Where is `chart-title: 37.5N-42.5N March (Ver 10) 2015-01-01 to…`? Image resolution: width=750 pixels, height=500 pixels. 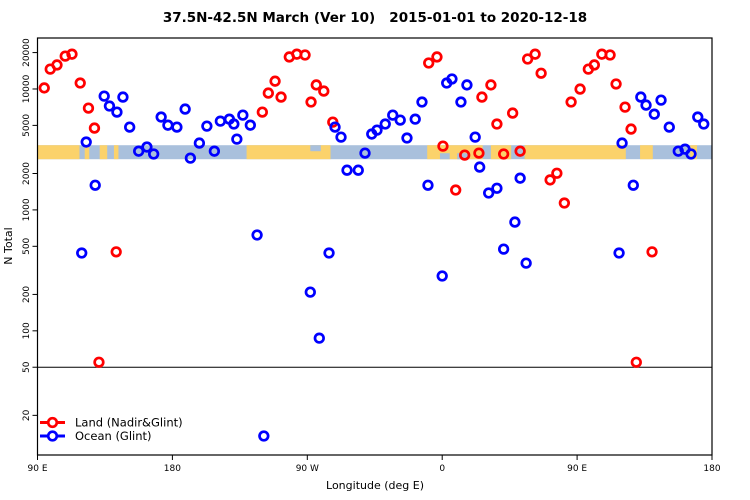 chart-title: 37.5N-42.5N March (Ver 10) 2015-01-01 to… is located at coordinates (375, 18).